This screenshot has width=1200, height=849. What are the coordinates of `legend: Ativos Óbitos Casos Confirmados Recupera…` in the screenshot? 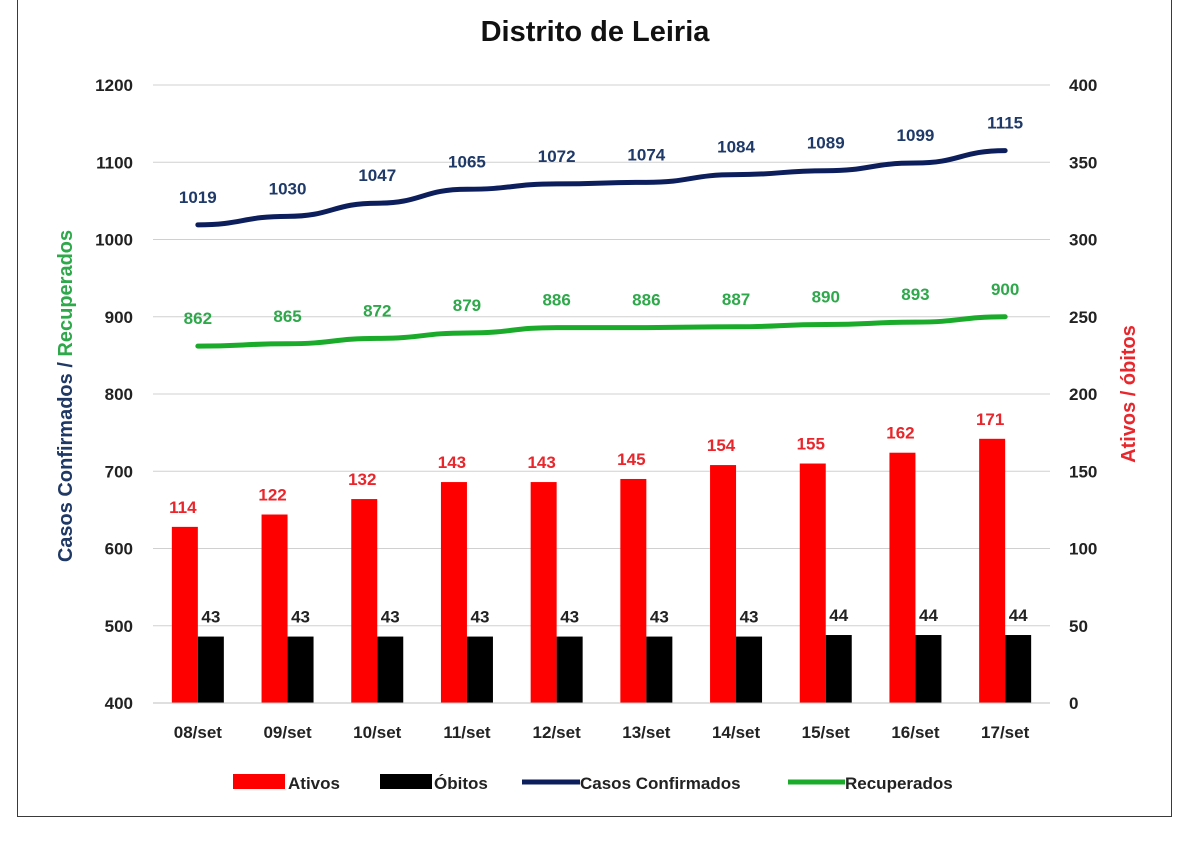 It's located at (593, 783).